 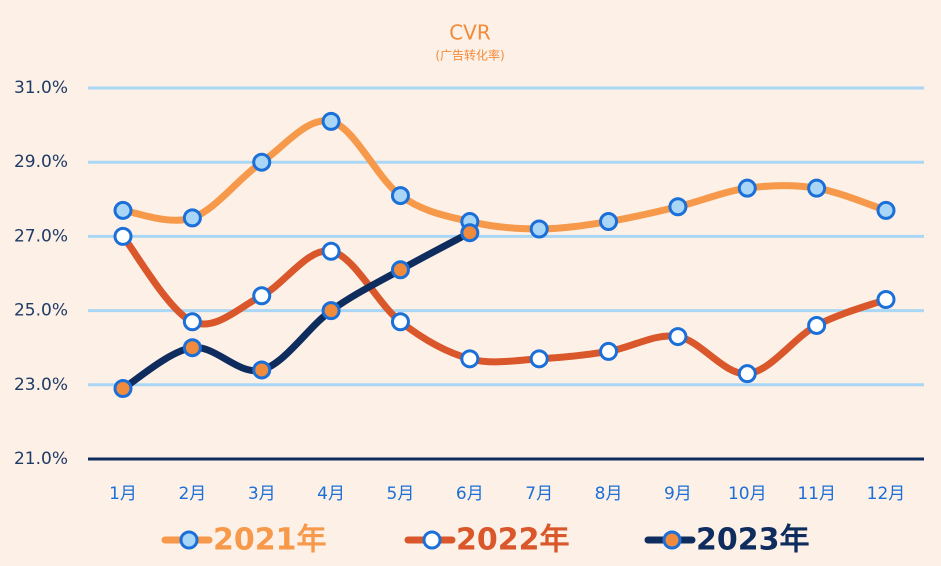 I want to click on chart-subtitle: (广告转化率), so click(x=469, y=55).